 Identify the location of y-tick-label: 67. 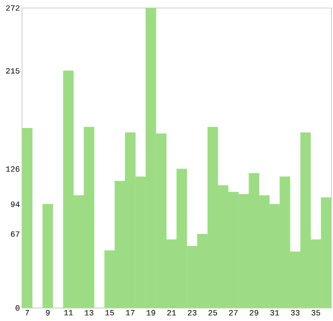
(15, 234).